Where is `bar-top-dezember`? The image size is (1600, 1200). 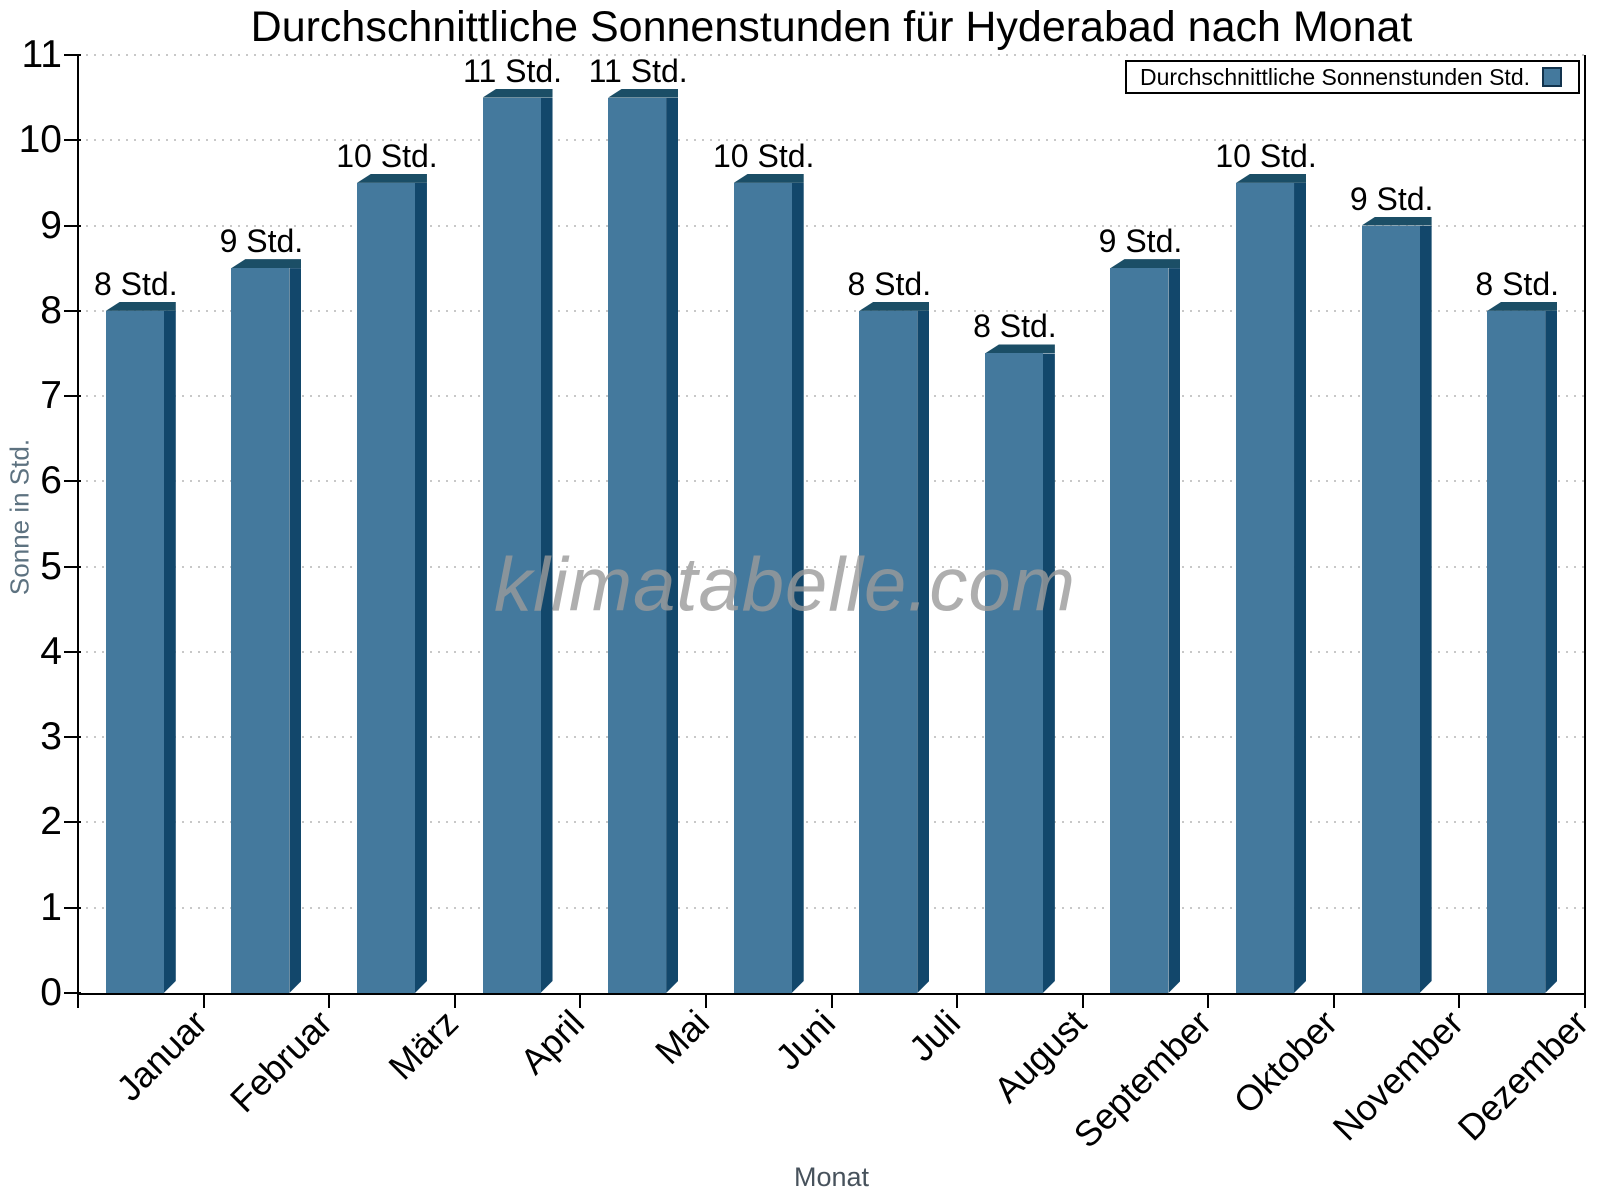 bar-top-dezember is located at coordinates (1522, 306).